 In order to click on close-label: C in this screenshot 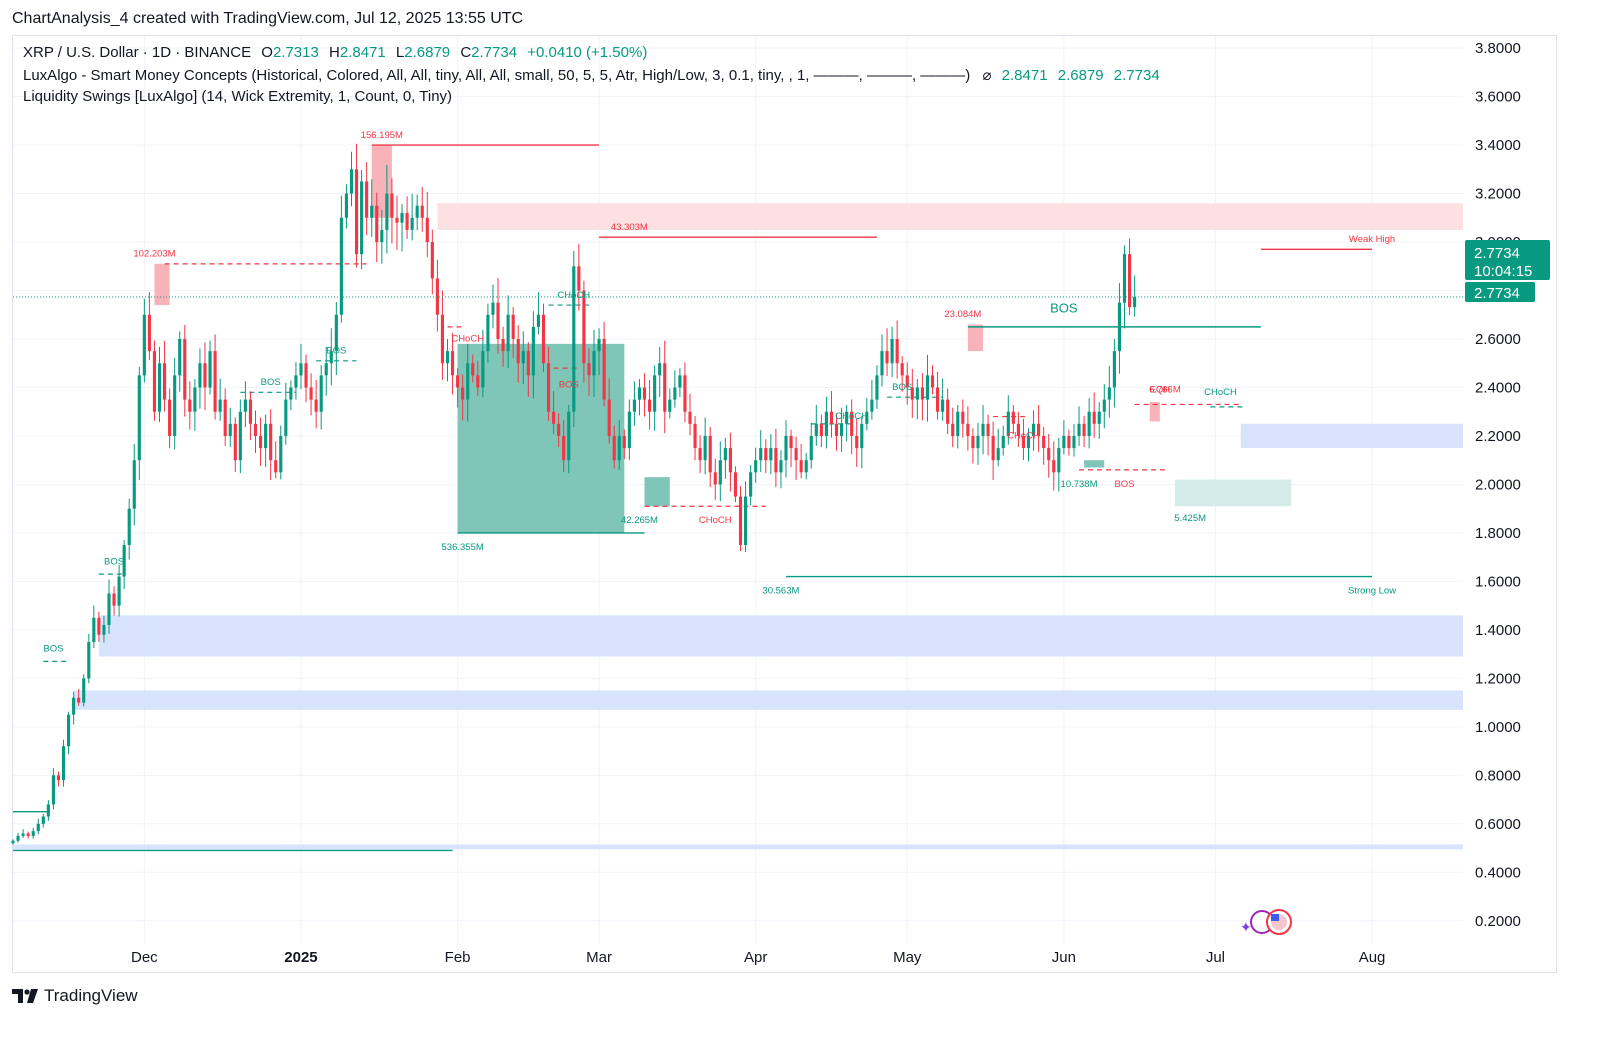, I will do `click(466, 52)`.